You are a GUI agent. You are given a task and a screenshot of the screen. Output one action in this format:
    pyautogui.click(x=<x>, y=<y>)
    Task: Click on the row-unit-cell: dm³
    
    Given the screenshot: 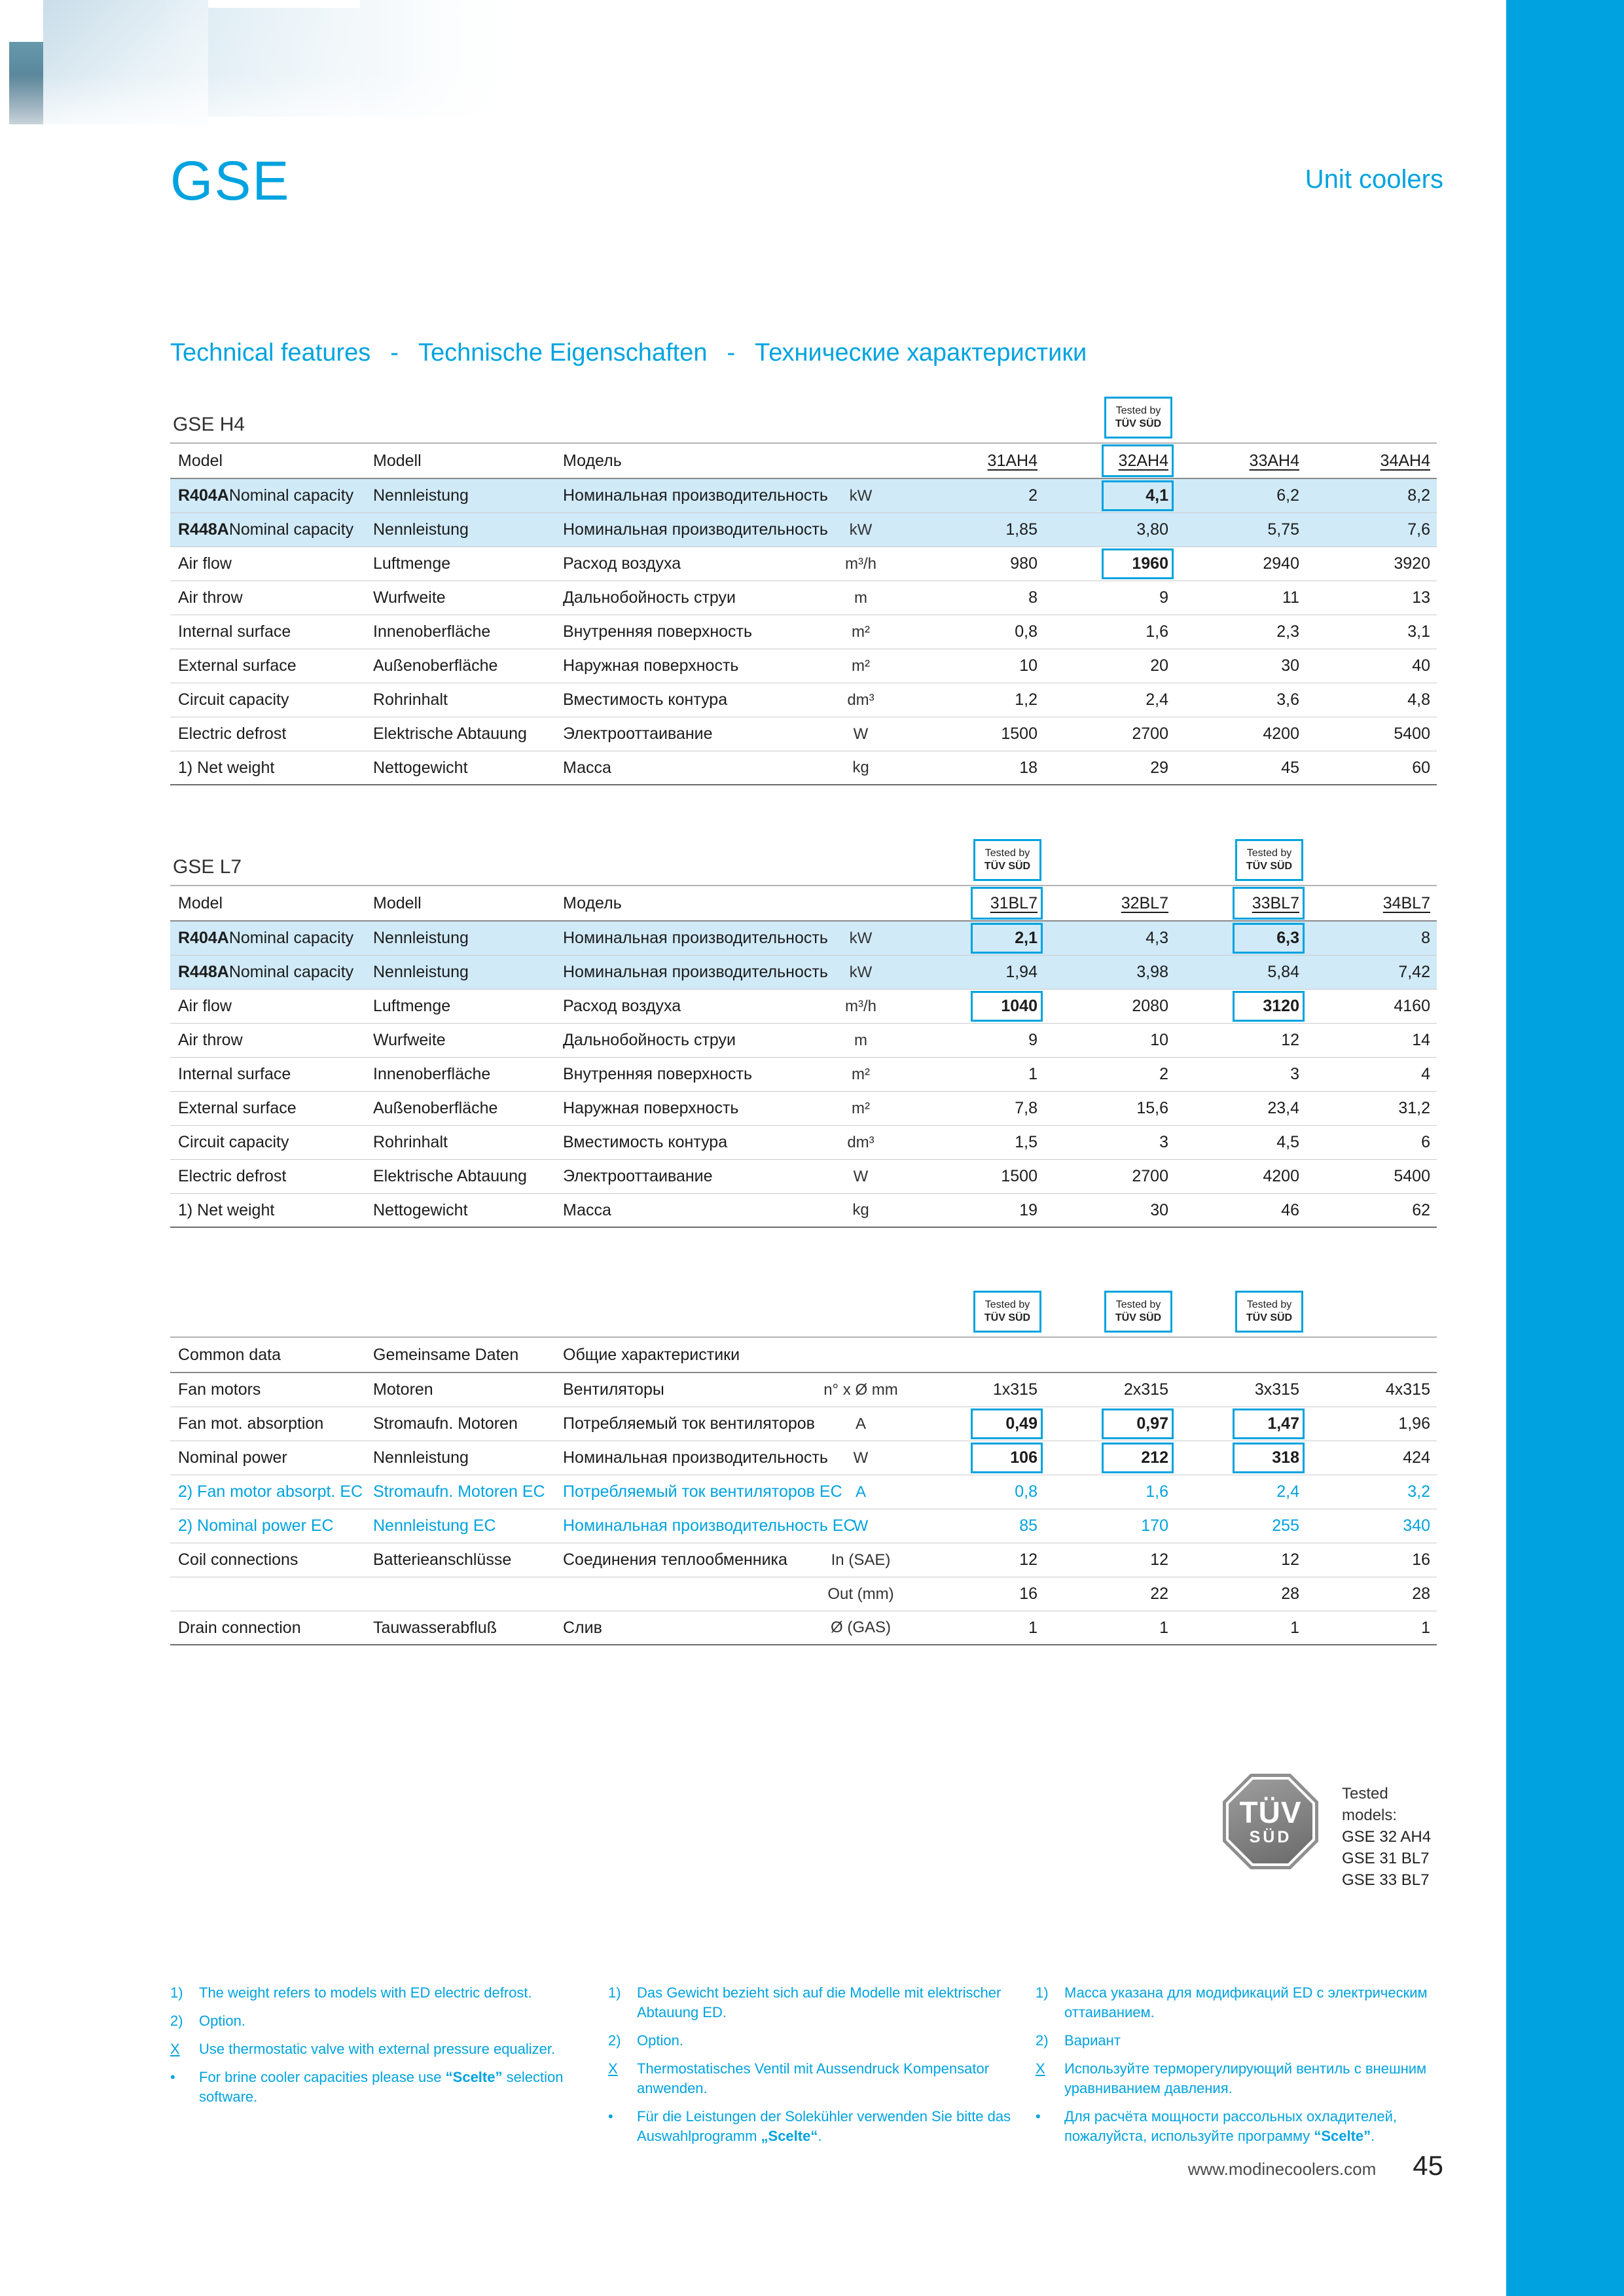 What is the action you would take?
    pyautogui.click(x=861, y=700)
    